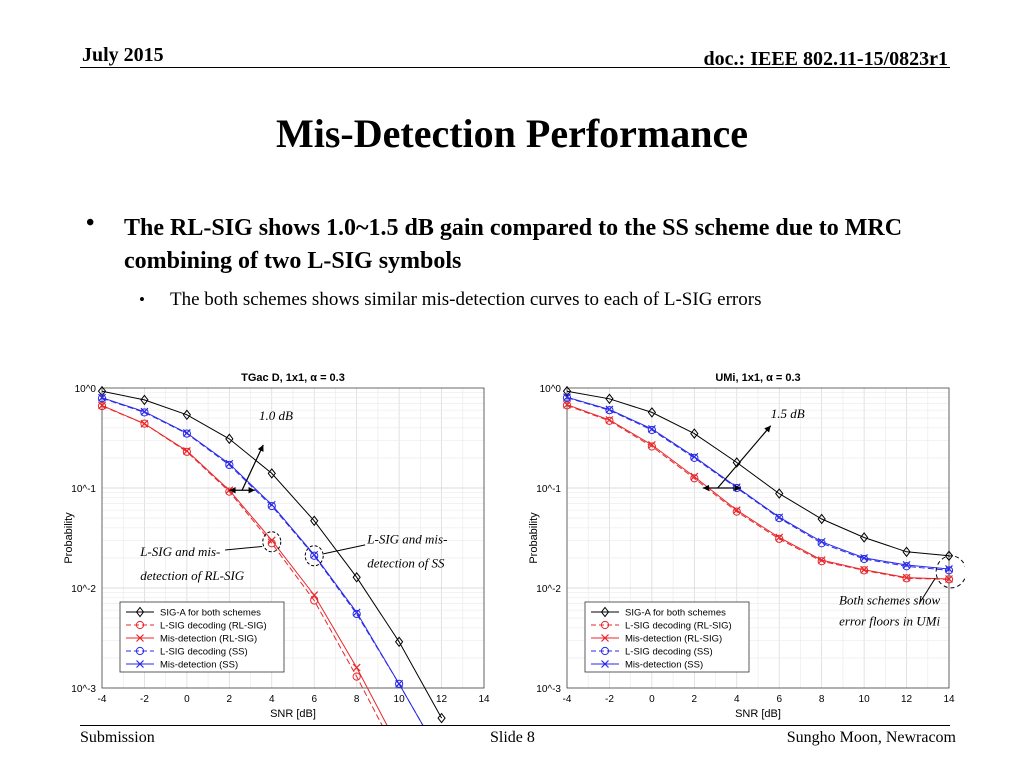 This screenshot has width=1024, height=768. Describe the element at coordinates (758, 714) in the screenshot. I see `chart1-xlabel: SNR [dB]` at that location.